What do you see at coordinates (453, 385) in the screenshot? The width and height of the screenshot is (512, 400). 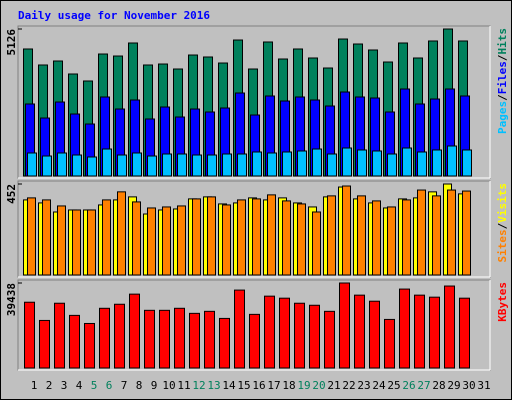 I see `x-tick-label: 29` at bounding box center [453, 385].